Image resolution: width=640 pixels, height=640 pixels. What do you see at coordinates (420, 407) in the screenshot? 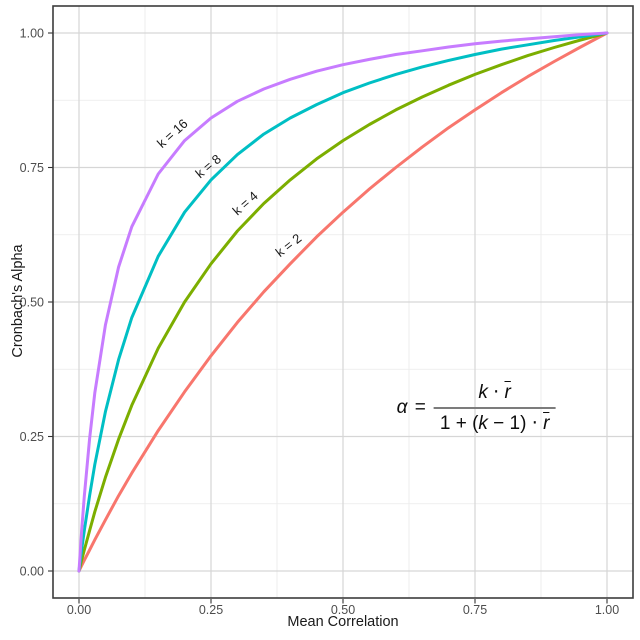
I see `equals-sign: =` at bounding box center [420, 407].